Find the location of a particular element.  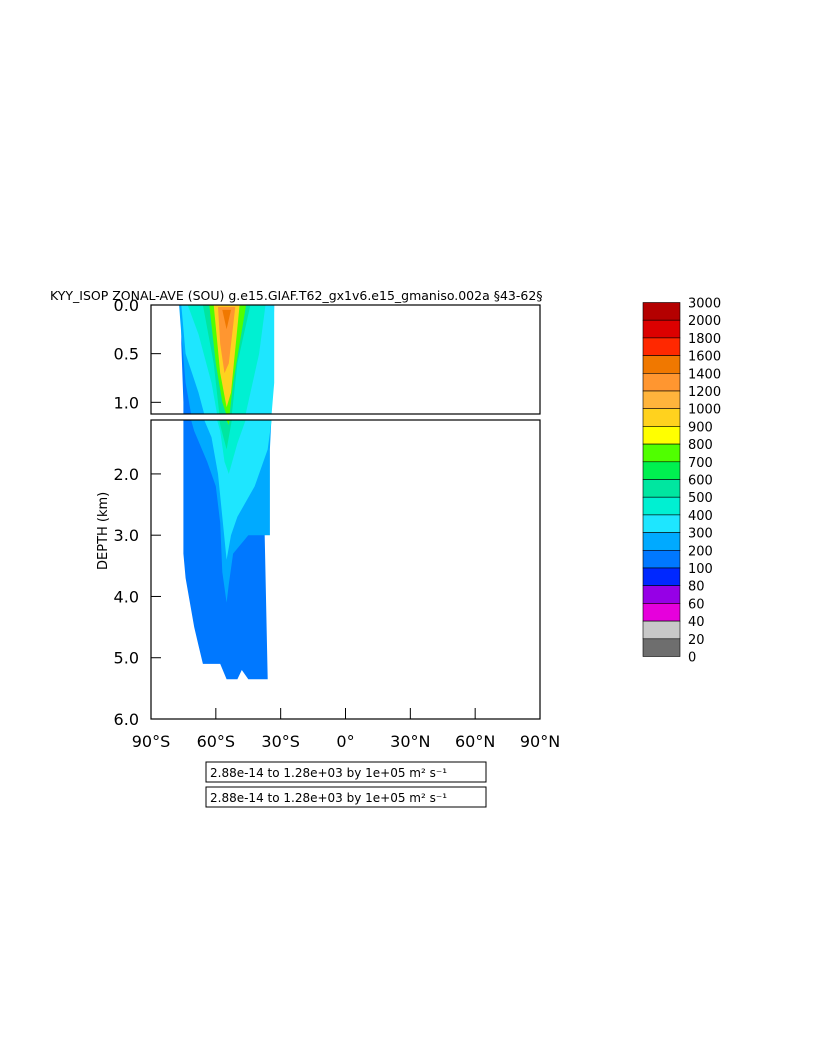

x-tick-label: 60°N is located at coordinates (475, 741).